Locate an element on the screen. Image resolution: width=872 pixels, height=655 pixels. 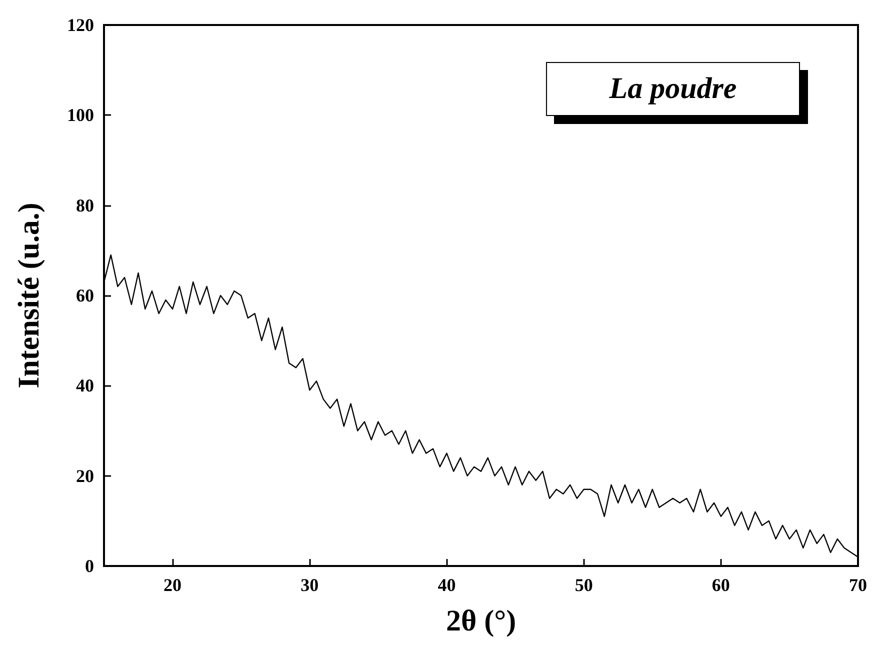
y-axis-title: Intensité (u.a.) is located at coordinates (29, 295).